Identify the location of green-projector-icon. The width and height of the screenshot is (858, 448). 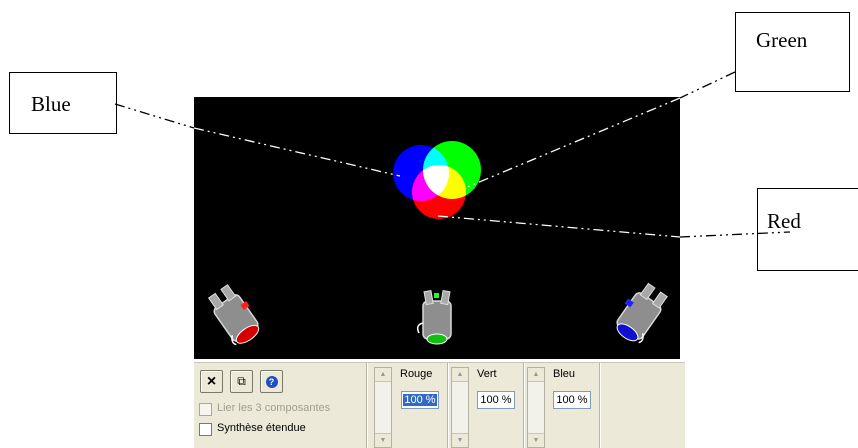
(434, 317).